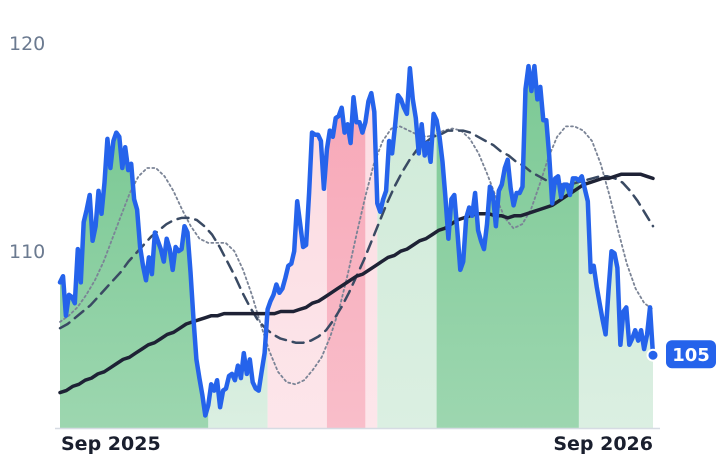 This screenshot has width=718, height=464. I want to click on x-tick-label-end: Sep 2026, so click(603, 444).